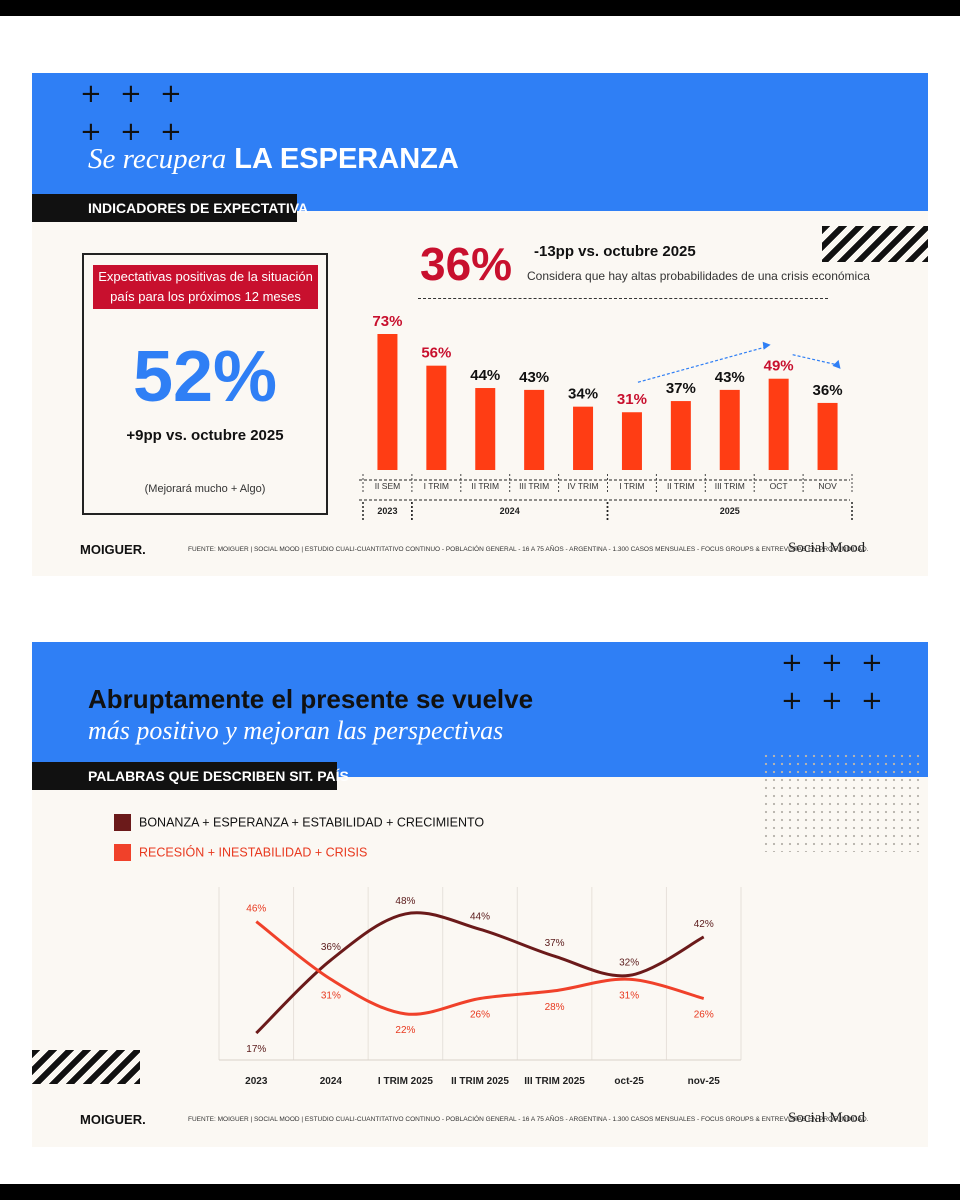  I want to click on series-line-positive, so click(480, 973).